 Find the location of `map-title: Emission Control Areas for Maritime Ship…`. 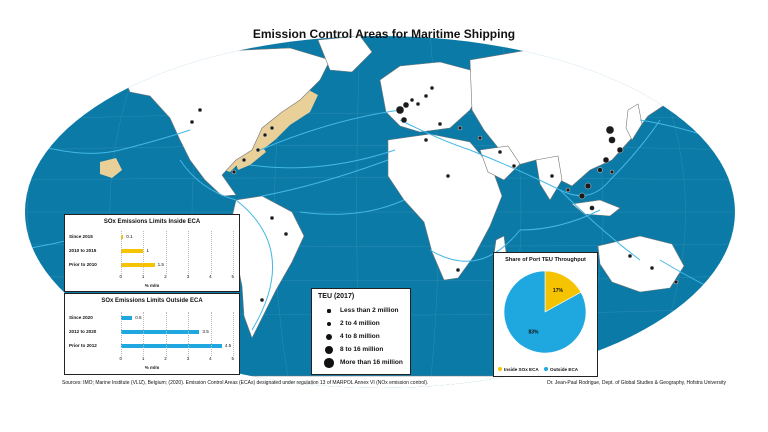

map-title: Emission Control Areas for Maritime Ship… is located at coordinates (384, 34).